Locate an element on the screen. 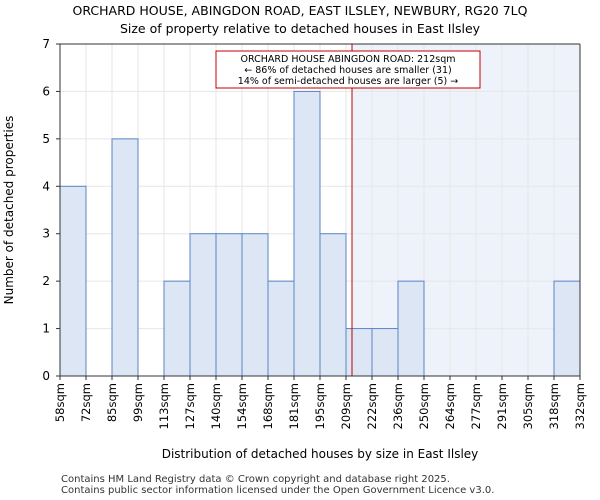 The width and height of the screenshot is (600, 500). y-tick-label: 2 is located at coordinates (46, 281).